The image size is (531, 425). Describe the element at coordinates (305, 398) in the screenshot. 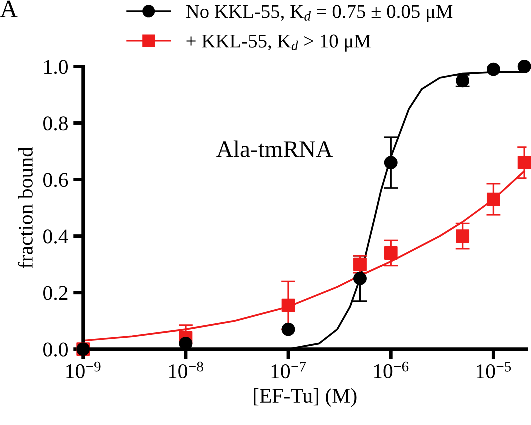

I see `x-axis-title: [EF-Tu] (M)` at that location.